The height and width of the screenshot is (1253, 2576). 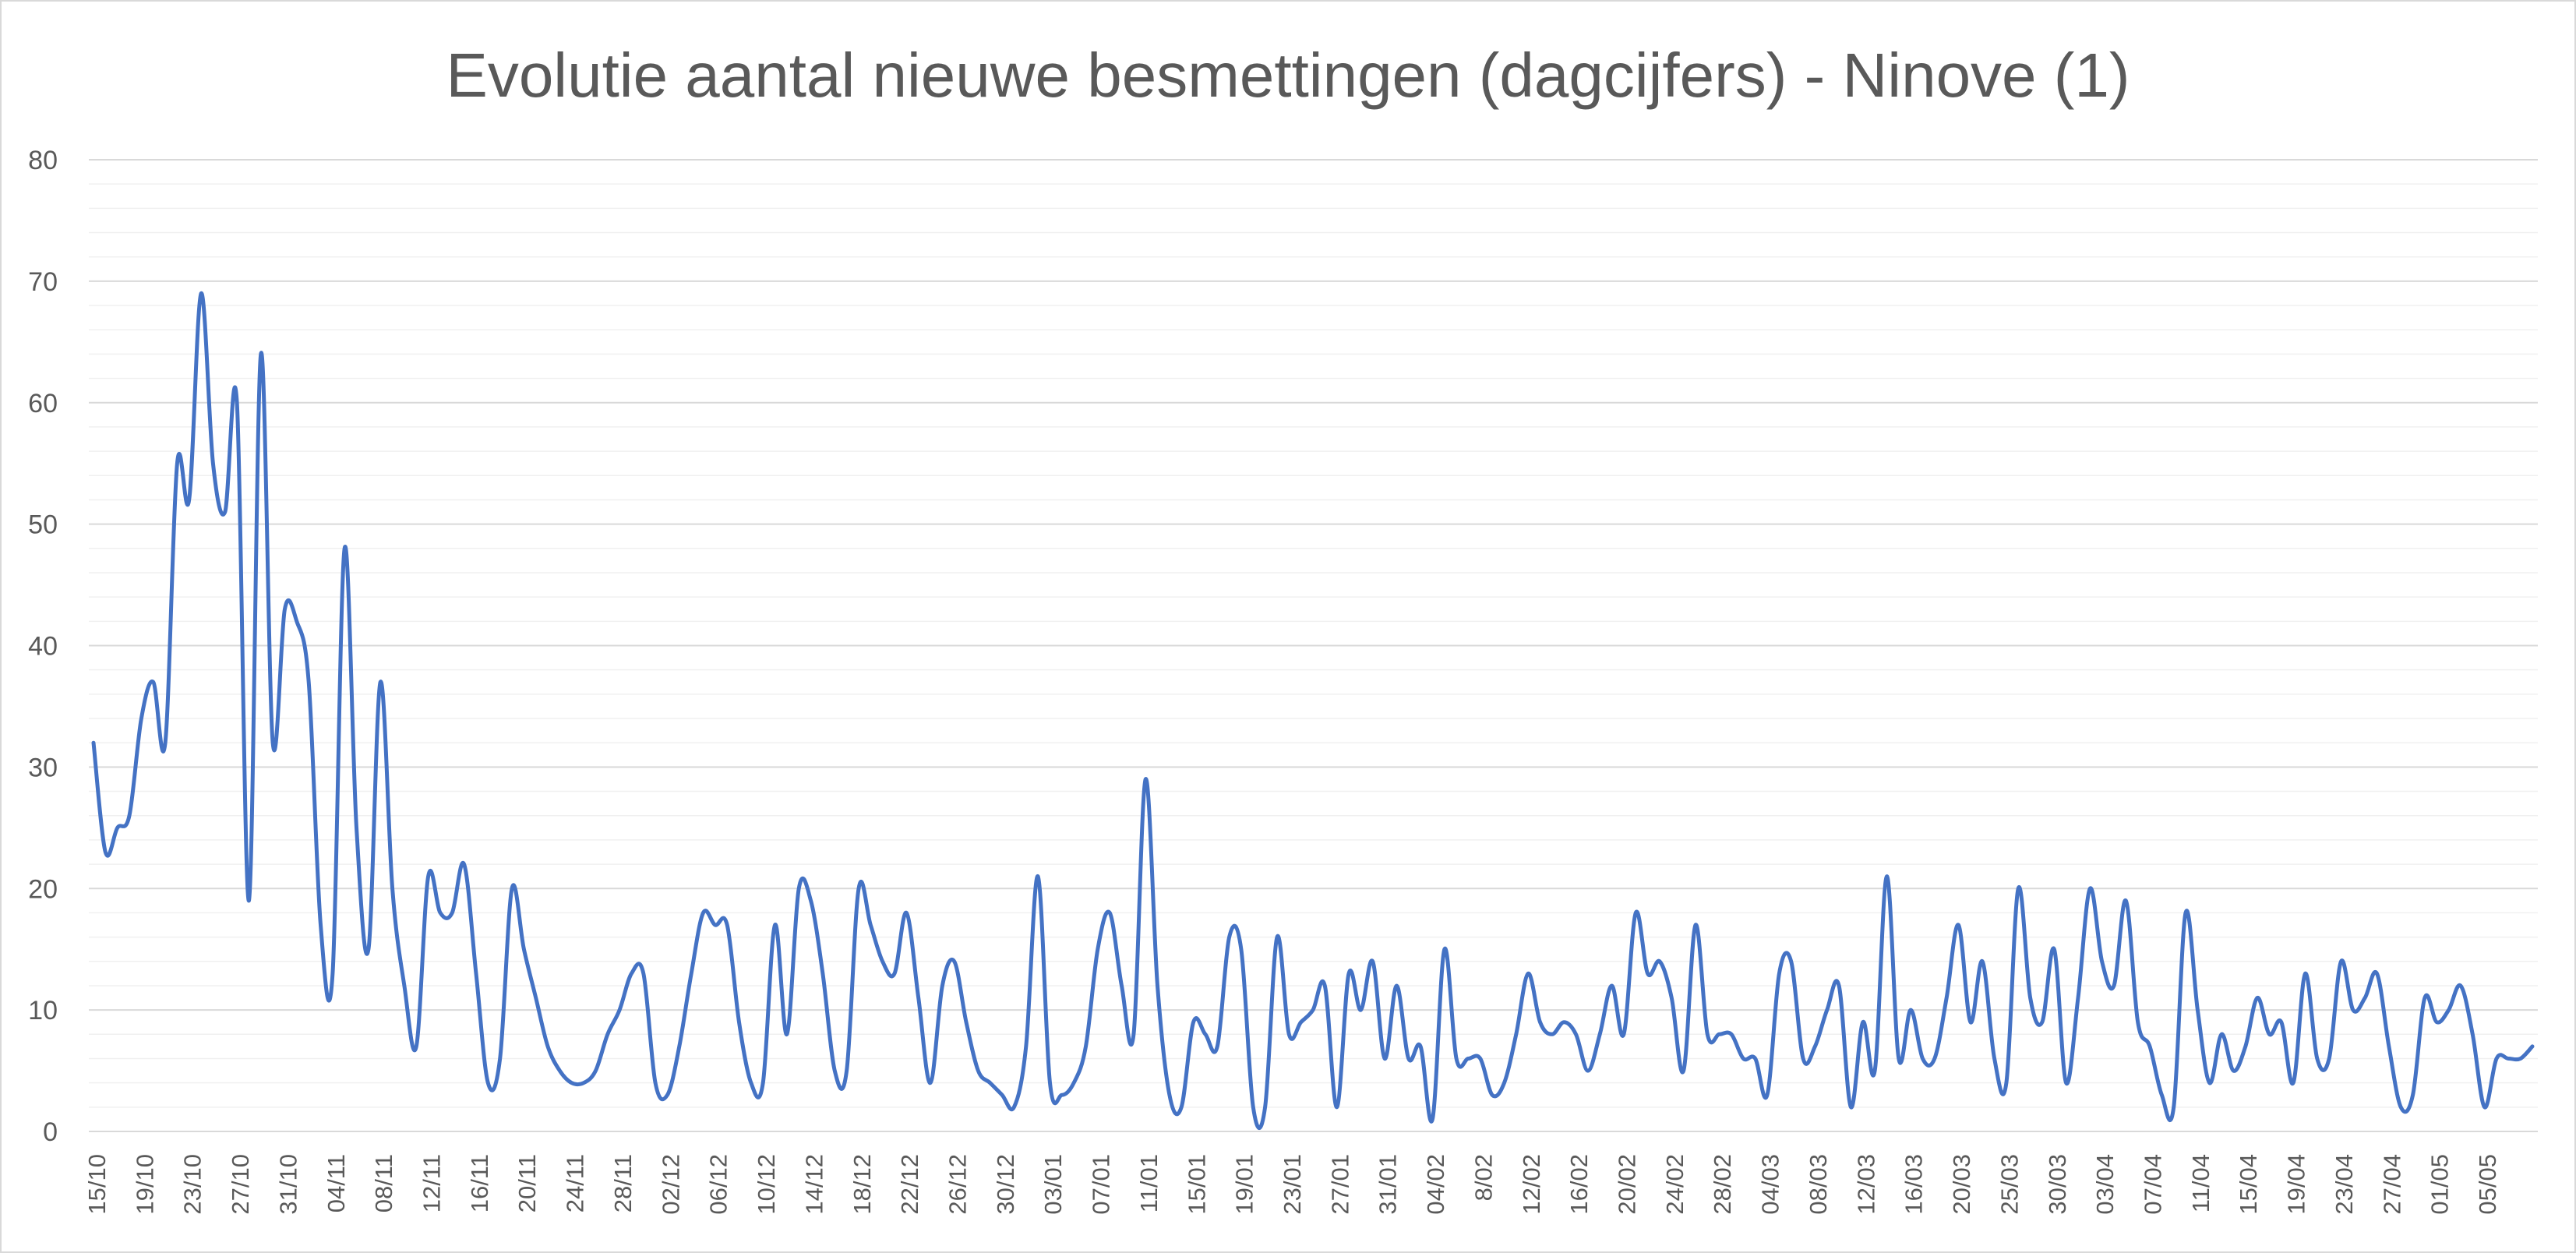 I want to click on x-tick-label: 01/05, so click(x=2440, y=1184).